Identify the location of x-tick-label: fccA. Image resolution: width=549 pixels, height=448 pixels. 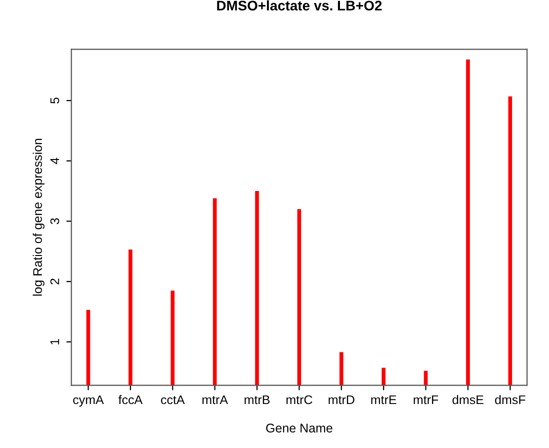
(130, 399).